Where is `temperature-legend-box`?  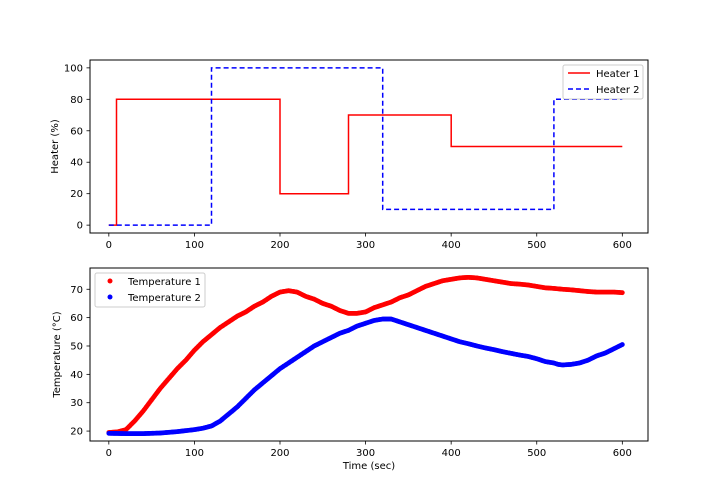 temperature-legend-box is located at coordinates (150, 290).